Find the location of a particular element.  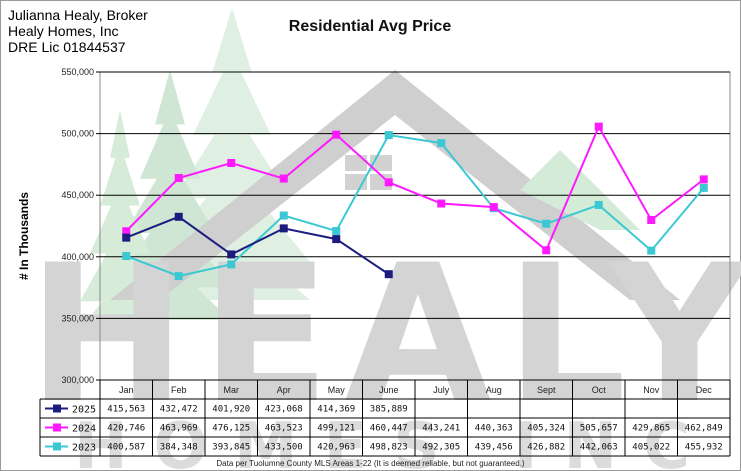

legend-marker-2024 is located at coordinates (57, 427).